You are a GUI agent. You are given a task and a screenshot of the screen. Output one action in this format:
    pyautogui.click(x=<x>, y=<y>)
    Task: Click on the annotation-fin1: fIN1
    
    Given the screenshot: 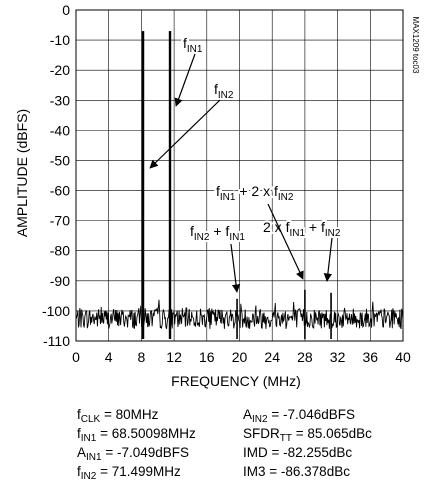 What is the action you would take?
    pyautogui.click(x=193, y=45)
    